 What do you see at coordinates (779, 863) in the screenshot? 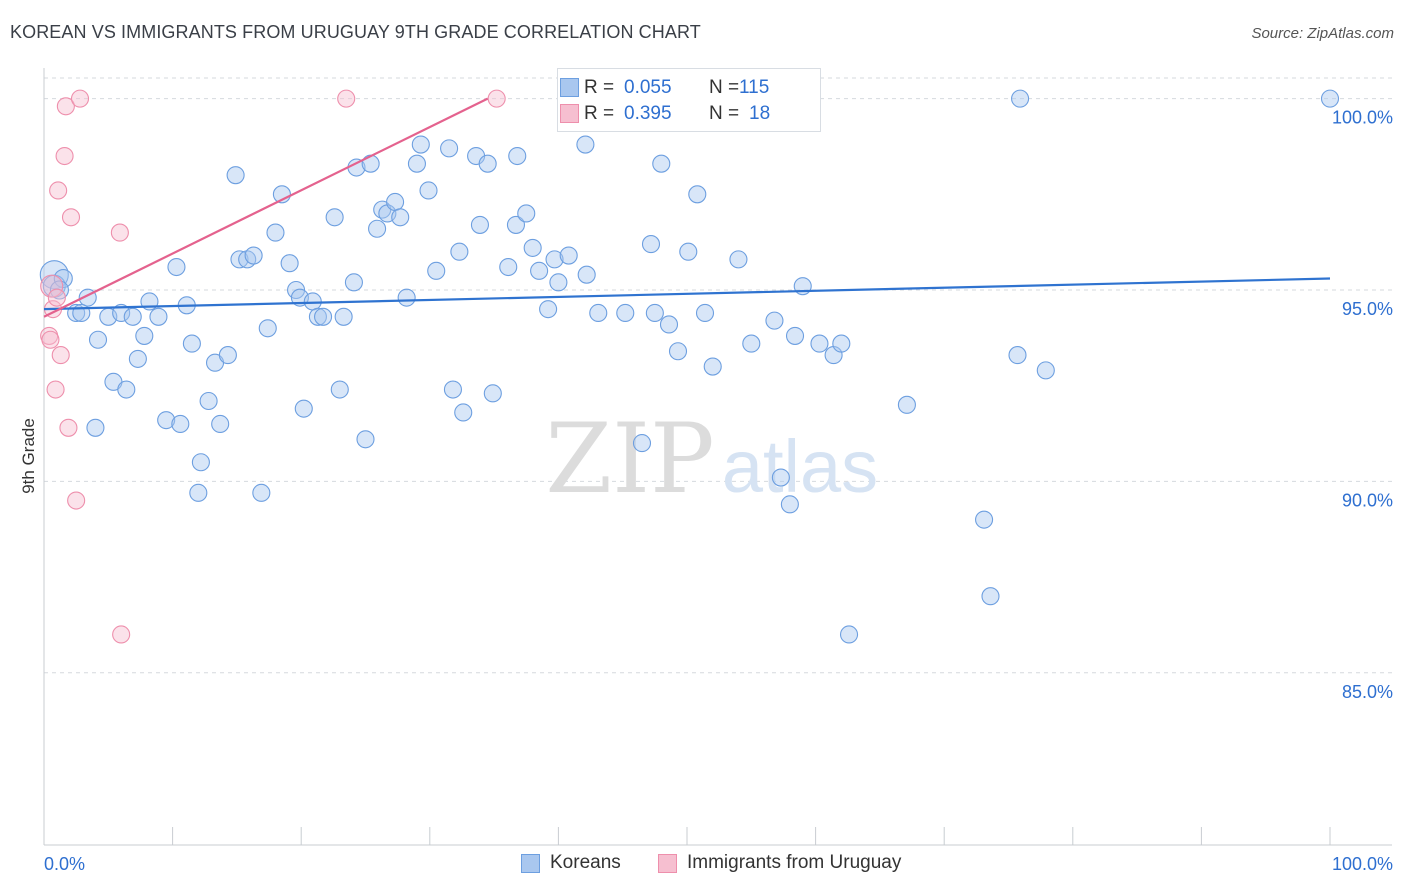
I see `legend-item-uruguay: Immigrants from Uruguay` at bounding box center [779, 863].